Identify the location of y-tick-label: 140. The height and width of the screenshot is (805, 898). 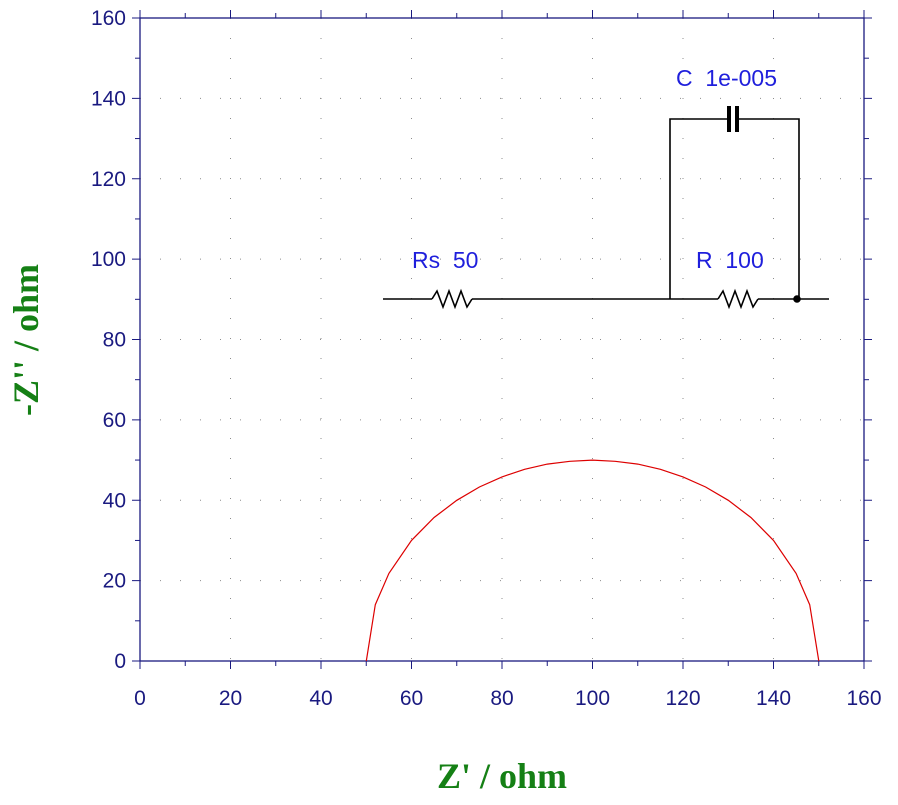
(108, 98).